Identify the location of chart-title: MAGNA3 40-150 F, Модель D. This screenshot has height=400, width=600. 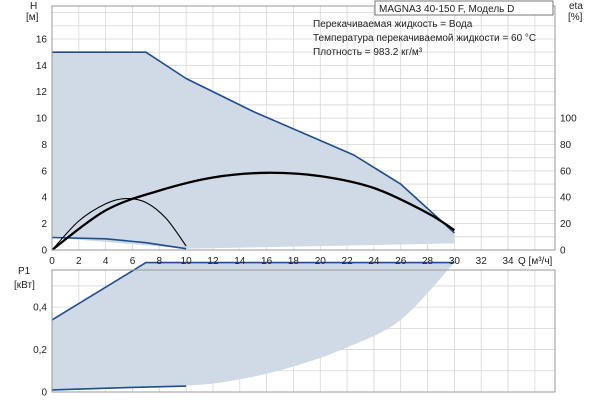
(446, 9).